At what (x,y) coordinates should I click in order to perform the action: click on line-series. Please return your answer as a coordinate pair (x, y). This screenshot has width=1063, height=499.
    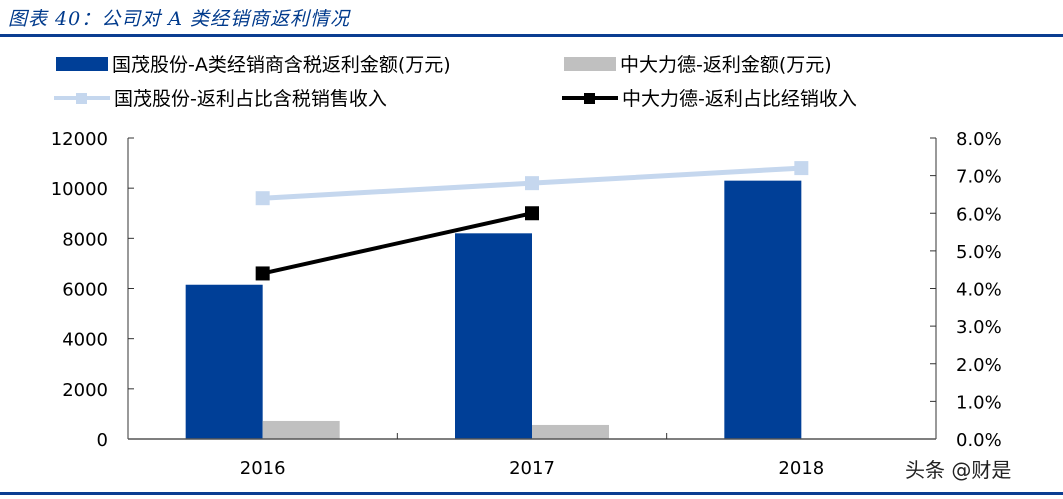
    Looking at the image, I should click on (532, 221).